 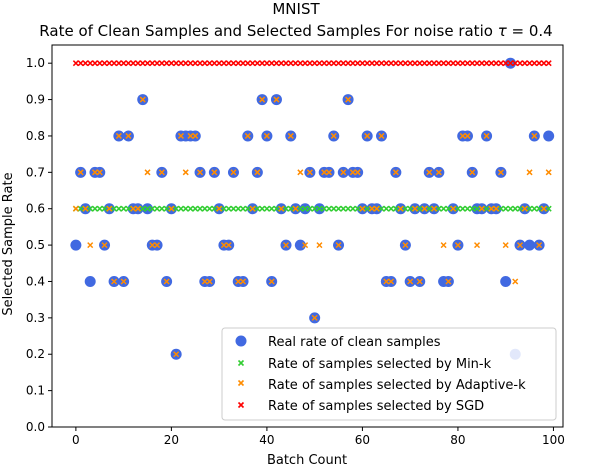 What do you see at coordinates (35, 318) in the screenshot?
I see `y-tick-label: 0.3` at bounding box center [35, 318].